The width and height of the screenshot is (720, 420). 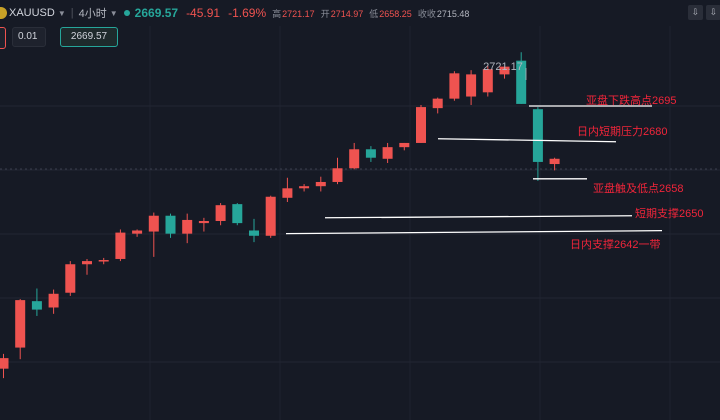 I want to click on sell-button, so click(x=3, y=38).